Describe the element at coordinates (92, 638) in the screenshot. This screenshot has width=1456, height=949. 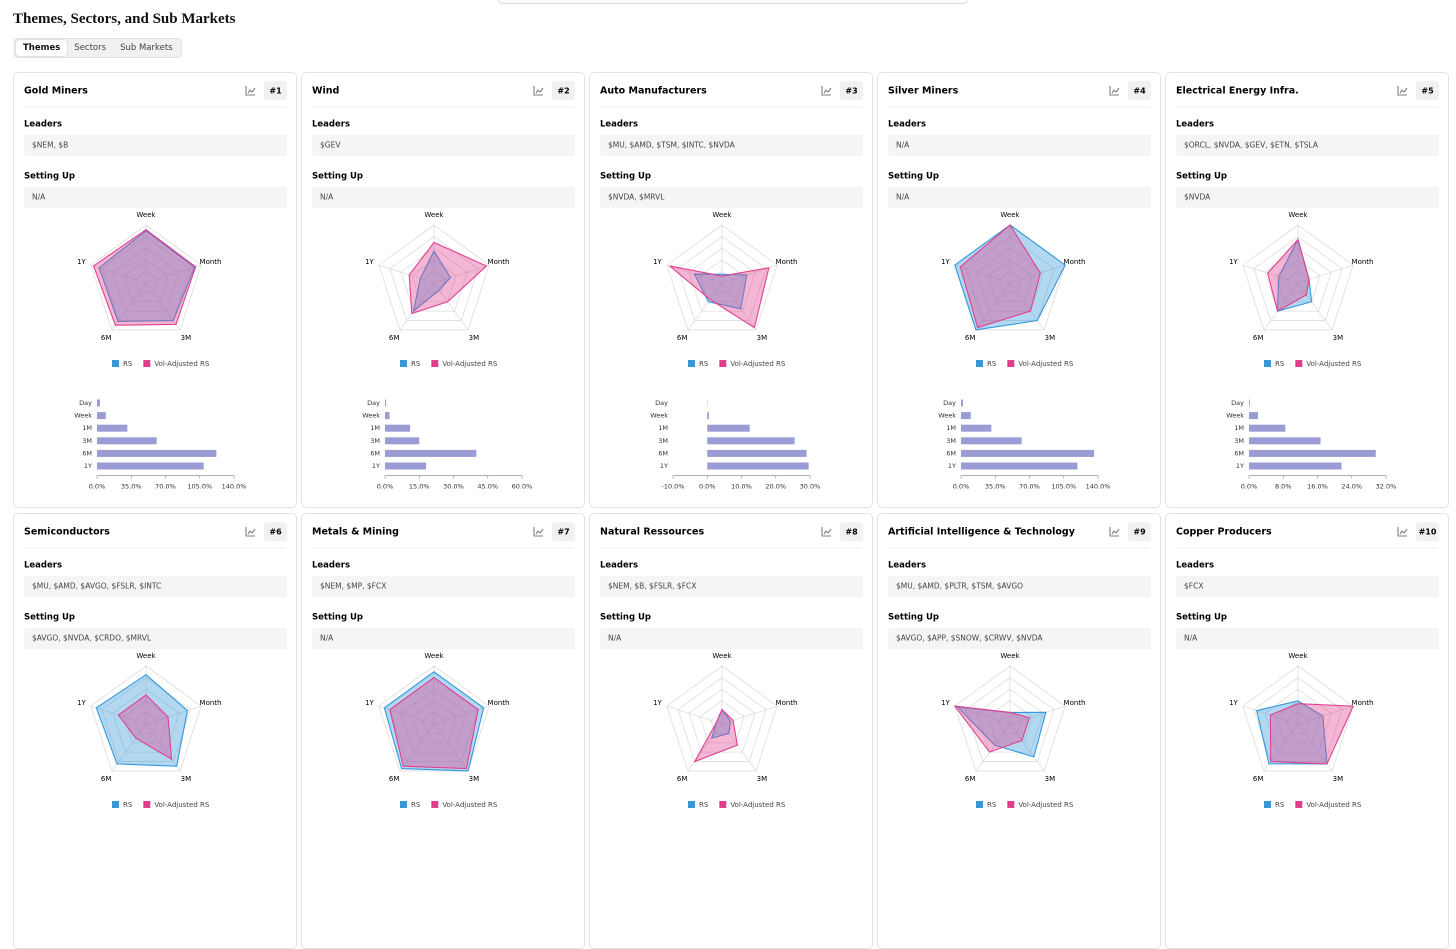
I see `value-text: $AVGO, $NVDA, $CRDO, $MRVL` at that location.